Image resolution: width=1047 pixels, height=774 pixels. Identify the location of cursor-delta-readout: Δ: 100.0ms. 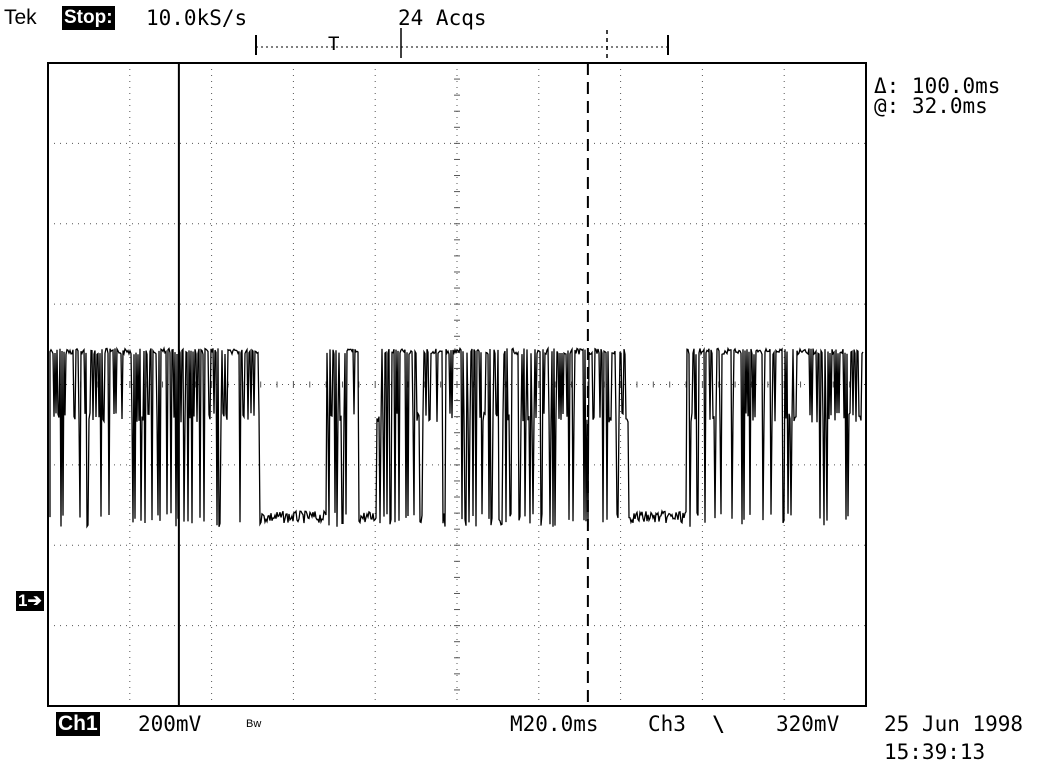
(937, 86).